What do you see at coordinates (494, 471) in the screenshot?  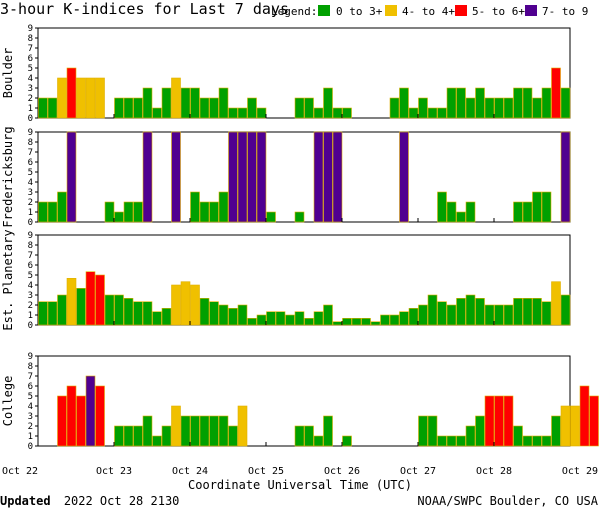 I see `x-tick-label: Oct 28` at bounding box center [494, 471].